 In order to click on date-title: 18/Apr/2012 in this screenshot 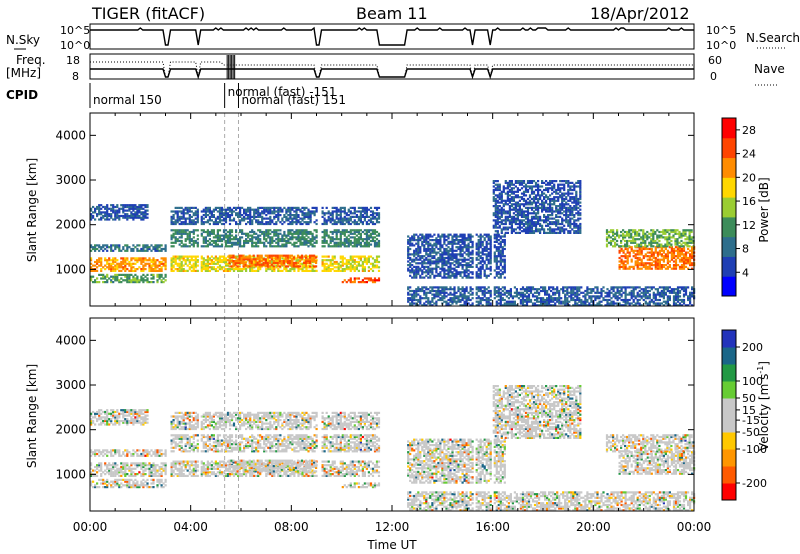, I will do `click(640, 13)`.